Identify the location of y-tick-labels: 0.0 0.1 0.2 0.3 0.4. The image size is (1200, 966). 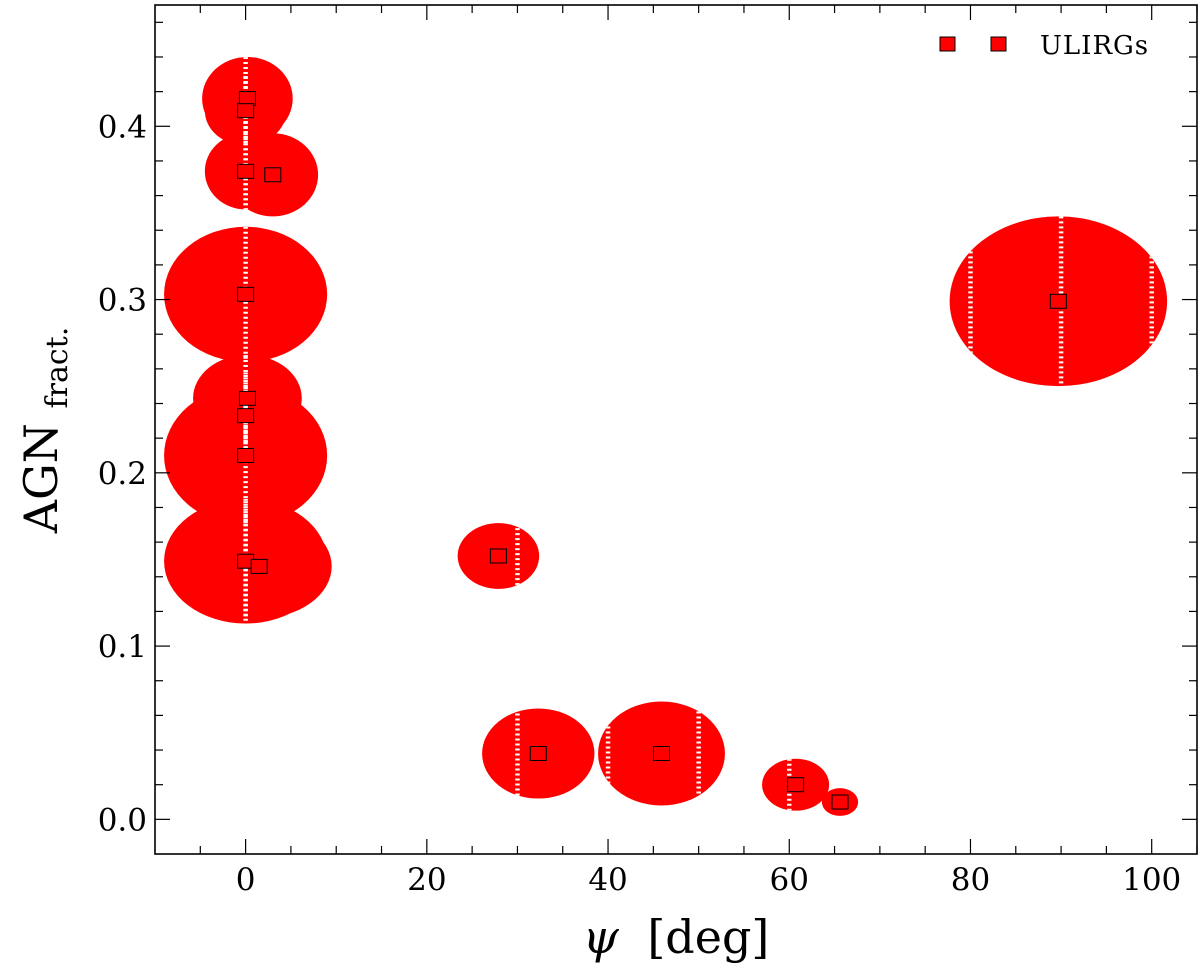
(122, 473).